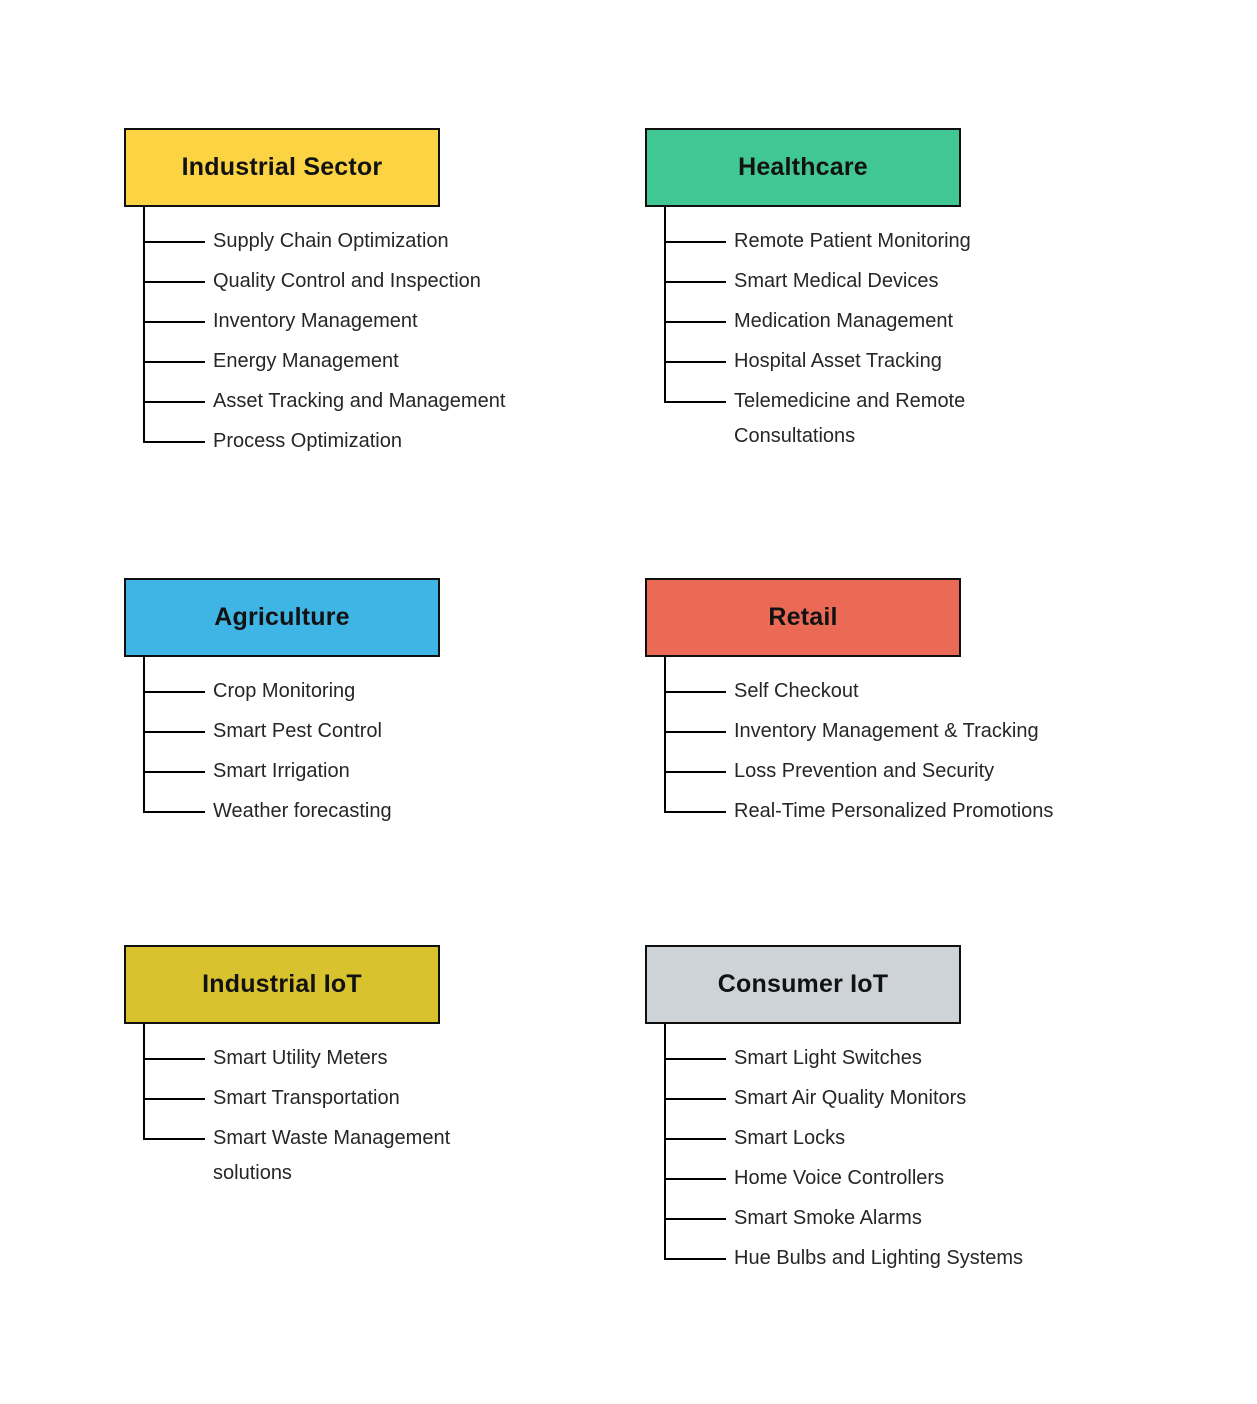  Describe the element at coordinates (315, 321) in the screenshot. I see `tree-item-label: Inventory Management` at that location.